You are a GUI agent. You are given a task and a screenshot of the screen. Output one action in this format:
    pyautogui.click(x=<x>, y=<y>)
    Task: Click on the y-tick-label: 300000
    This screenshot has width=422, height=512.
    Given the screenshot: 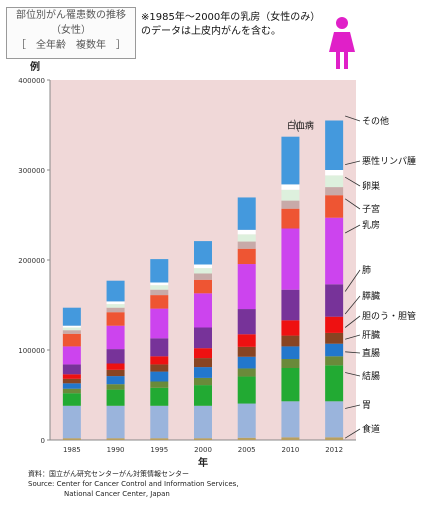 What is the action you would take?
    pyautogui.click(x=31, y=171)
    